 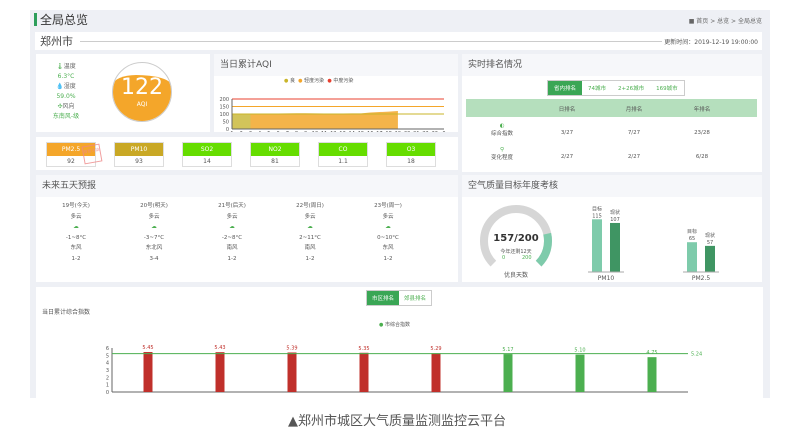 I want to click on rank-value: 7/27, so click(x=634, y=133).